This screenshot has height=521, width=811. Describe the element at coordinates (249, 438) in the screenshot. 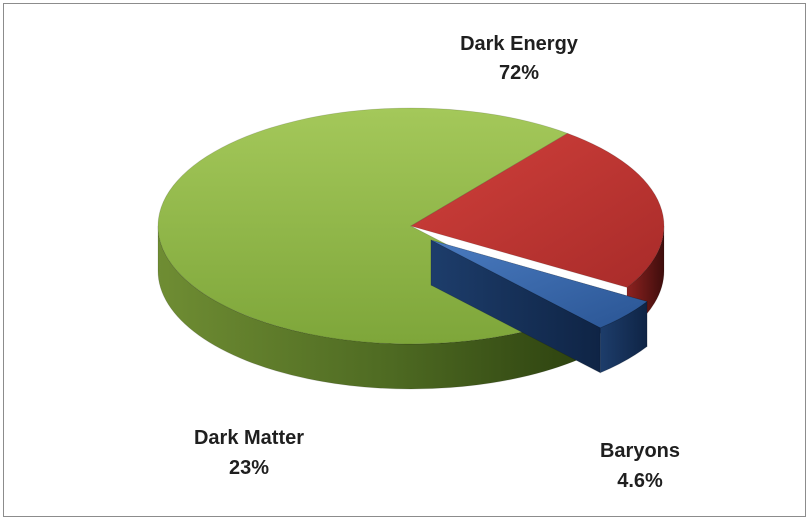

I see `slice-label-dark-matter-name: Dark Matter` at that location.